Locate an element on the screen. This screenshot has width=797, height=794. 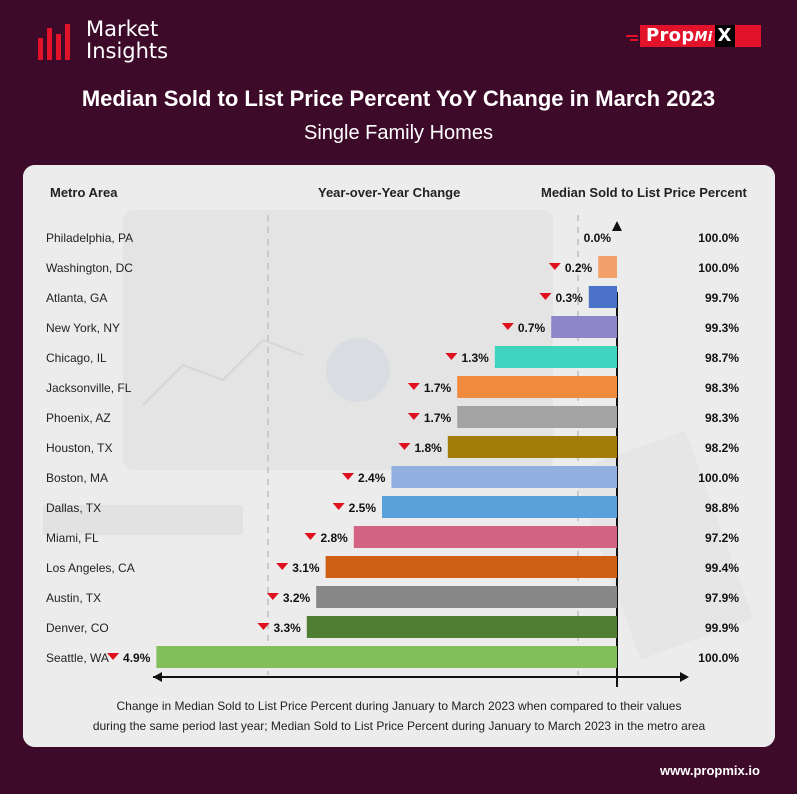
metro-label: Los Angeles, CA is located at coordinates (90, 568).